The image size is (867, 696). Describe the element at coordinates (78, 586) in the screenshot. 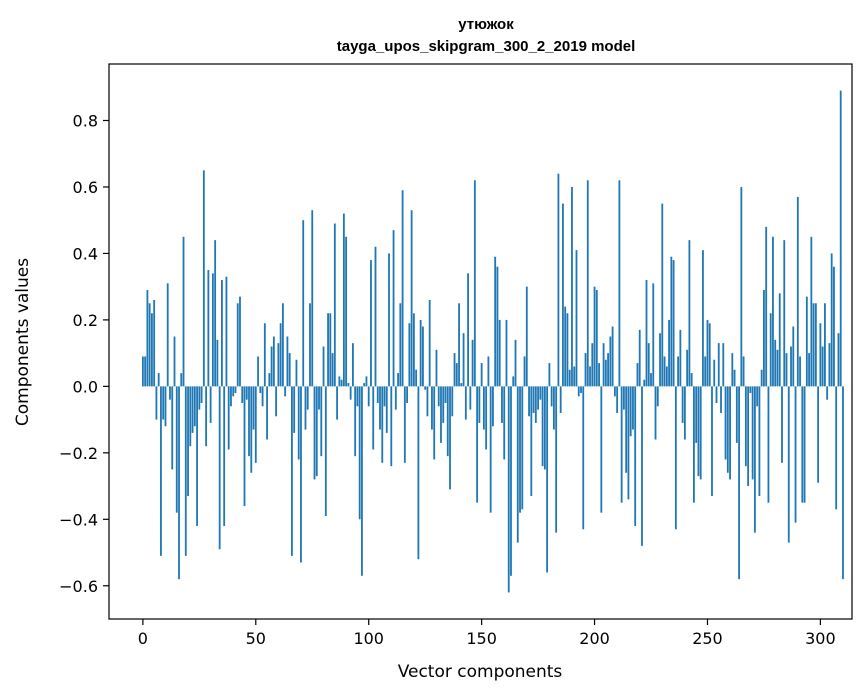

I see `y-tick-label: −0.6` at that location.